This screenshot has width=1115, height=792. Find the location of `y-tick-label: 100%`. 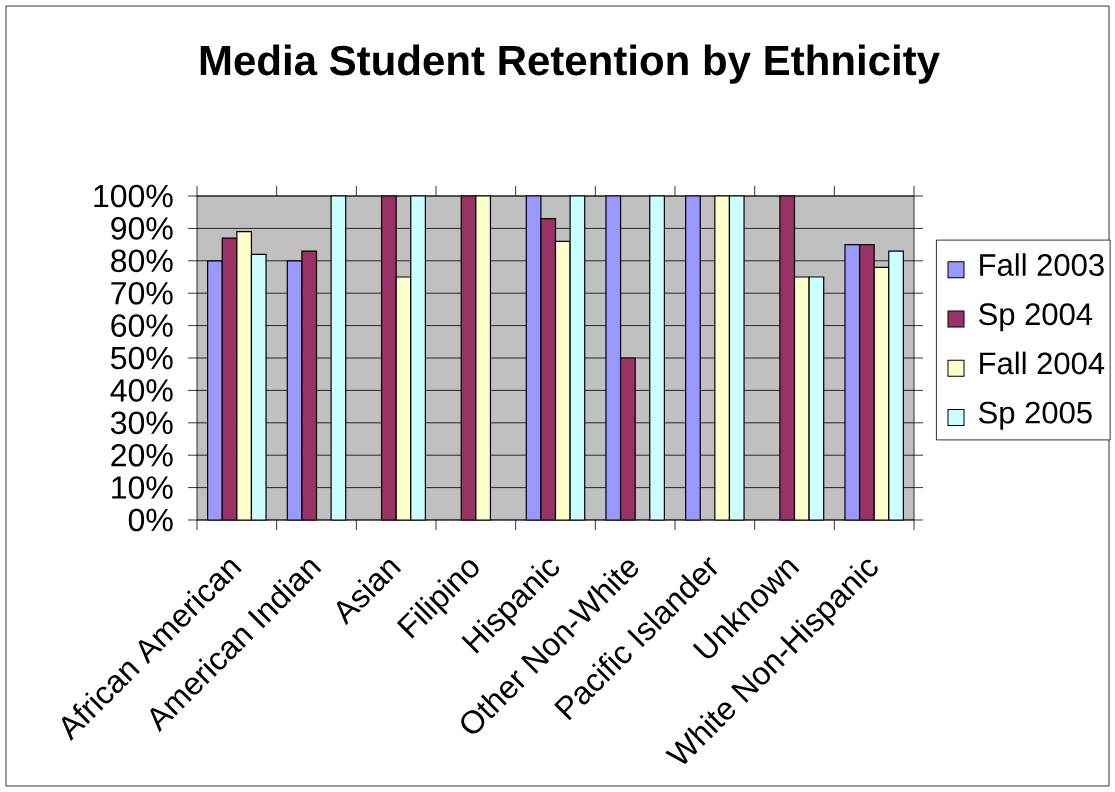

y-tick-label: 100% is located at coordinates (133, 196).